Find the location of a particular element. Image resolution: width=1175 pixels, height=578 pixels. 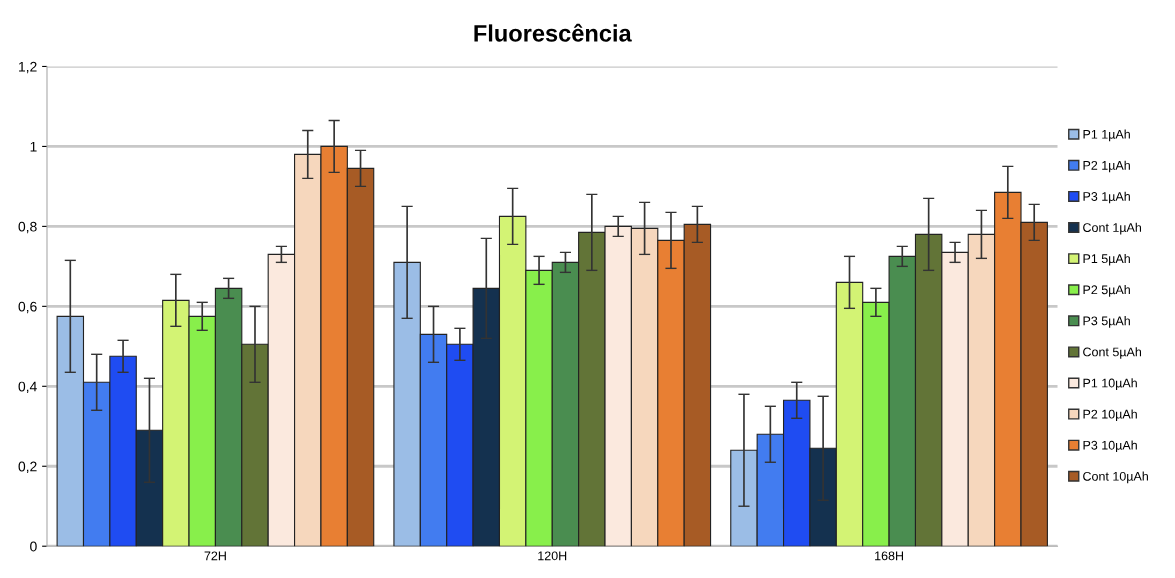

y-tick-label: 0,8 is located at coordinates (27, 227).